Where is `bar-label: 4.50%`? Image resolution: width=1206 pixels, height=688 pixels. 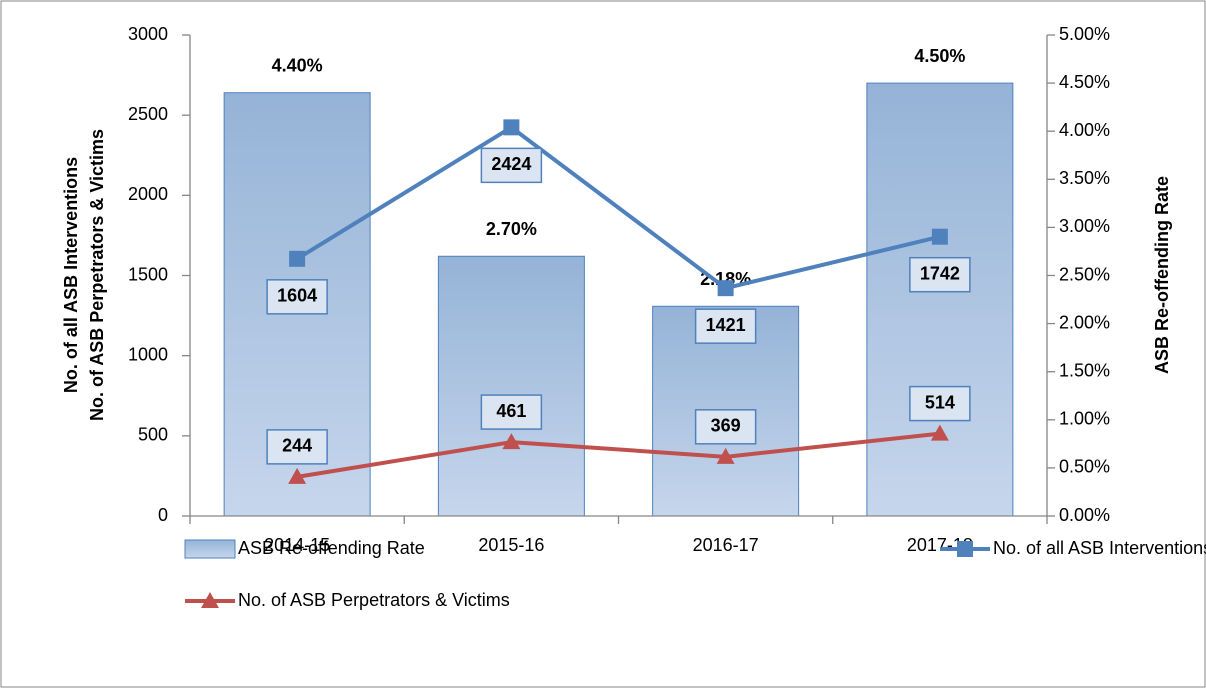
bar-label: 4.50% is located at coordinates (939, 56).